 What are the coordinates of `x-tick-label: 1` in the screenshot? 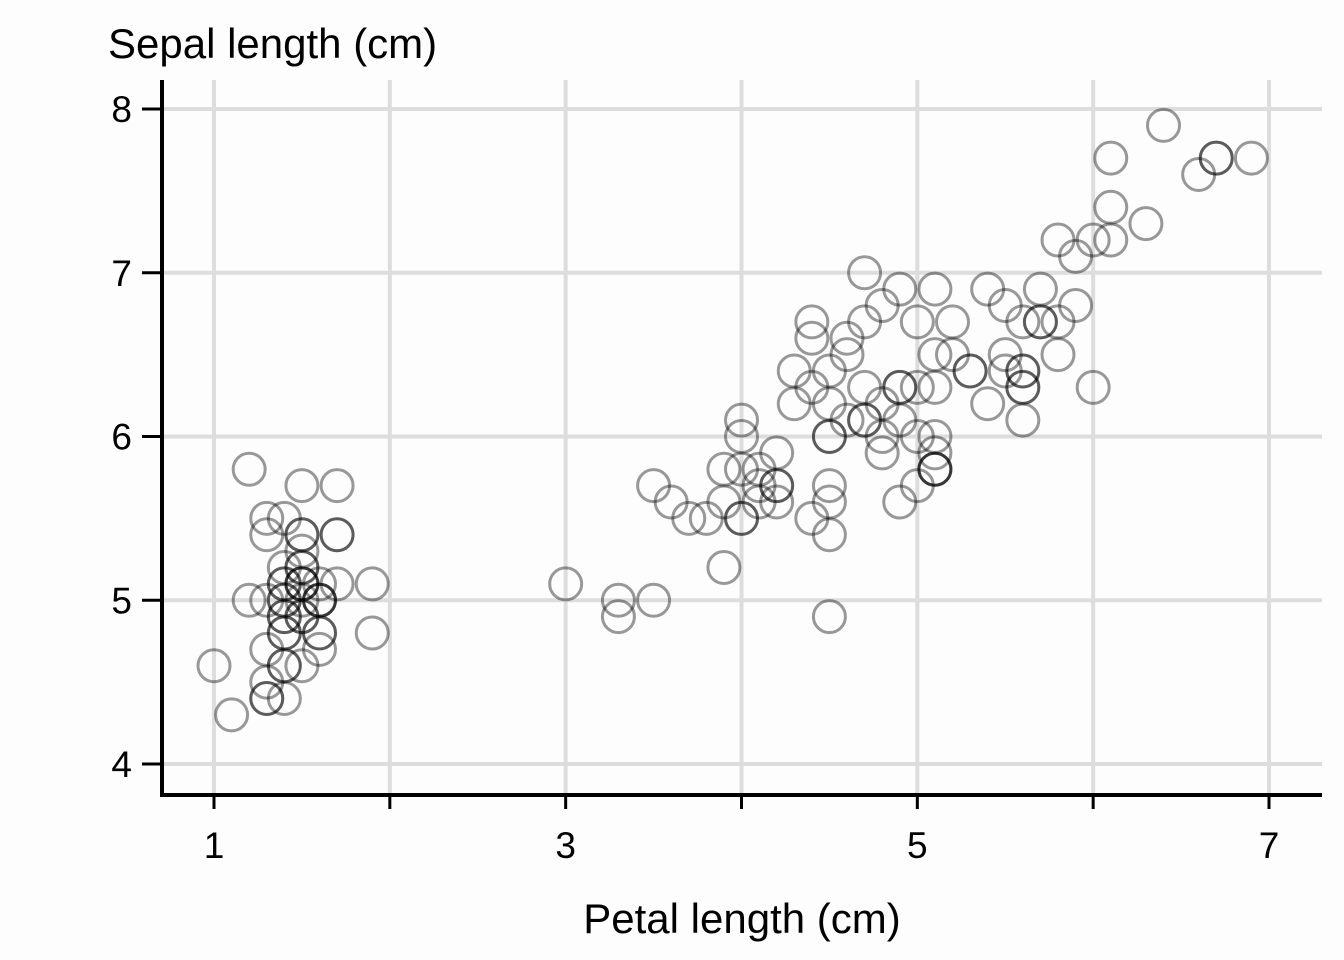 It's located at (214, 845).